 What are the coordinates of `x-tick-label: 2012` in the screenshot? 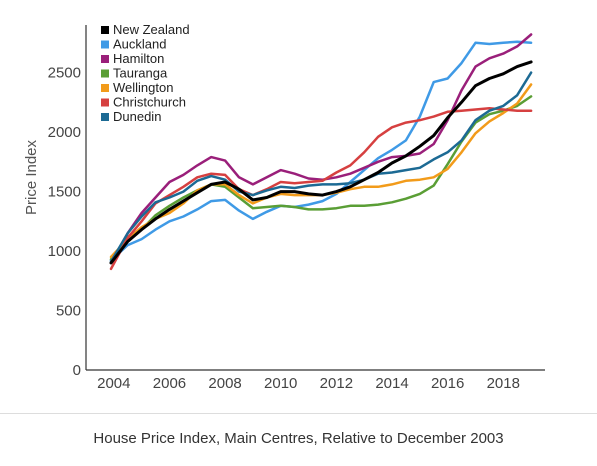 It's located at (336, 383).